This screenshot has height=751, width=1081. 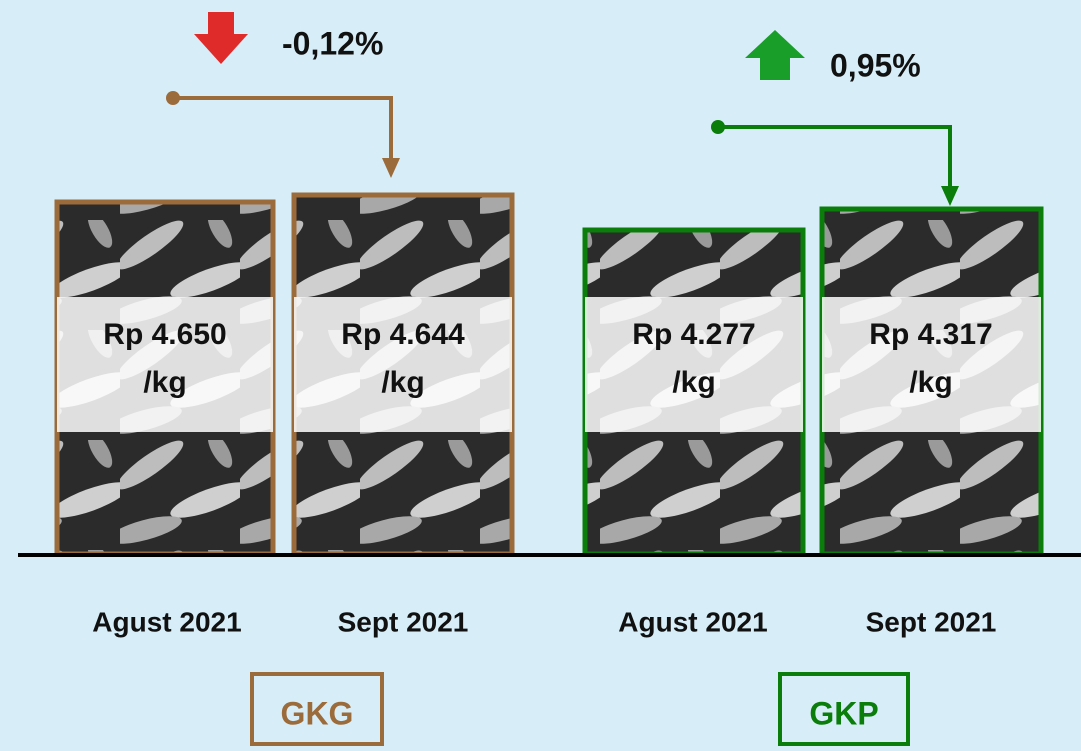 What do you see at coordinates (403, 334) in the screenshot?
I see `price: Rp 4.644` at bounding box center [403, 334].